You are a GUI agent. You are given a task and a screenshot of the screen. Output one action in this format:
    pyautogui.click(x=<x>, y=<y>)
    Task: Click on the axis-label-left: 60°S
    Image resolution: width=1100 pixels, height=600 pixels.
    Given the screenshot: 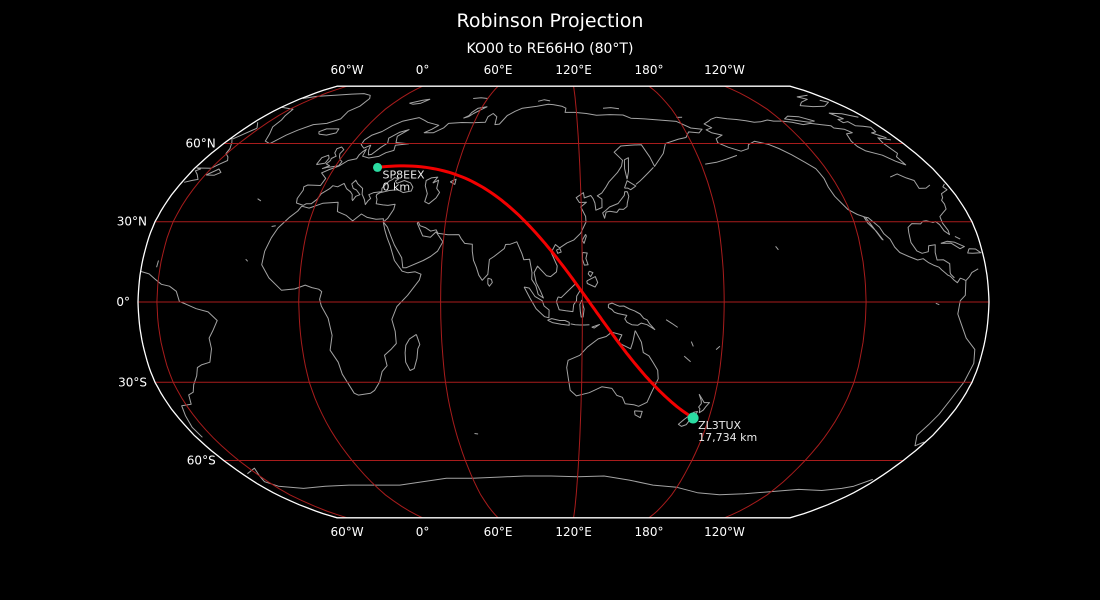 What is the action you would take?
    pyautogui.click(x=201, y=461)
    